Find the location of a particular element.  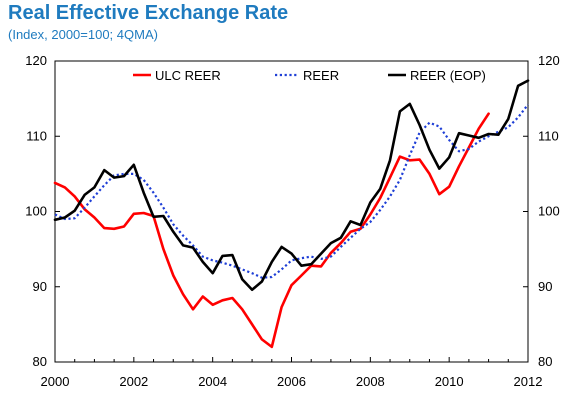

y-tick-label-right: 90 is located at coordinates (545, 286).